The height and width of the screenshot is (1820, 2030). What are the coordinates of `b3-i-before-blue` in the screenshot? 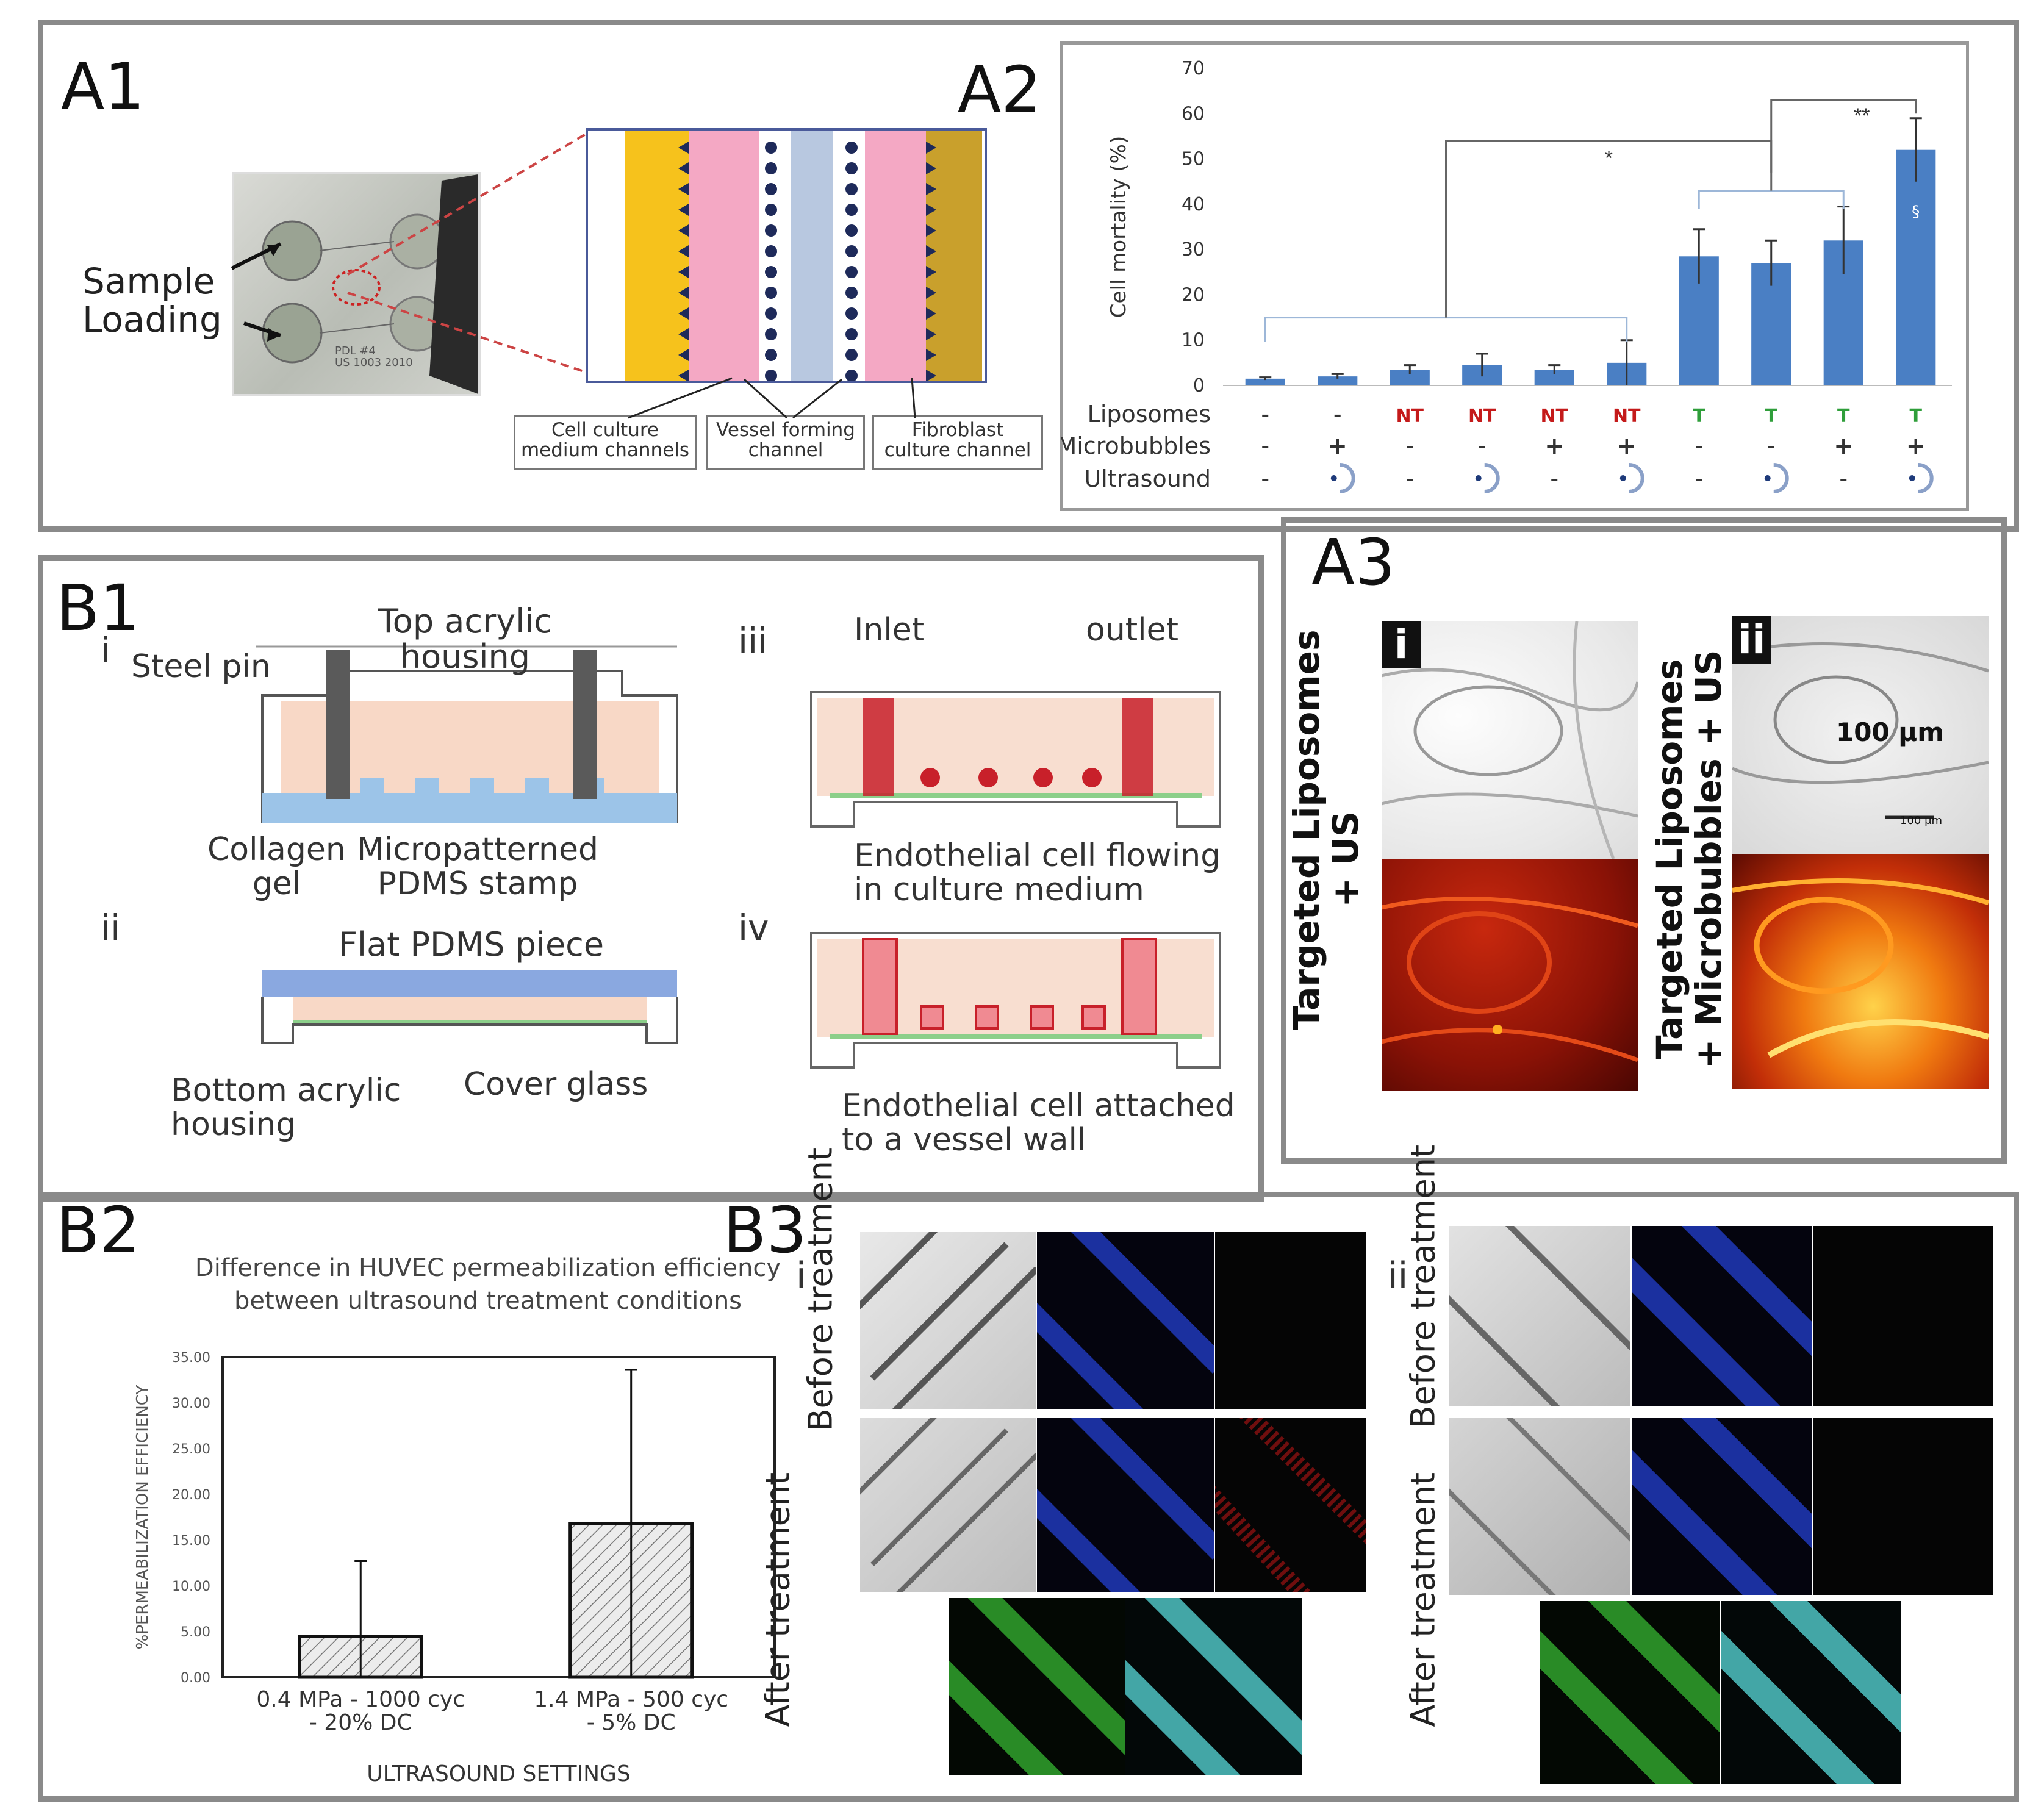 It's located at (1126, 1320).